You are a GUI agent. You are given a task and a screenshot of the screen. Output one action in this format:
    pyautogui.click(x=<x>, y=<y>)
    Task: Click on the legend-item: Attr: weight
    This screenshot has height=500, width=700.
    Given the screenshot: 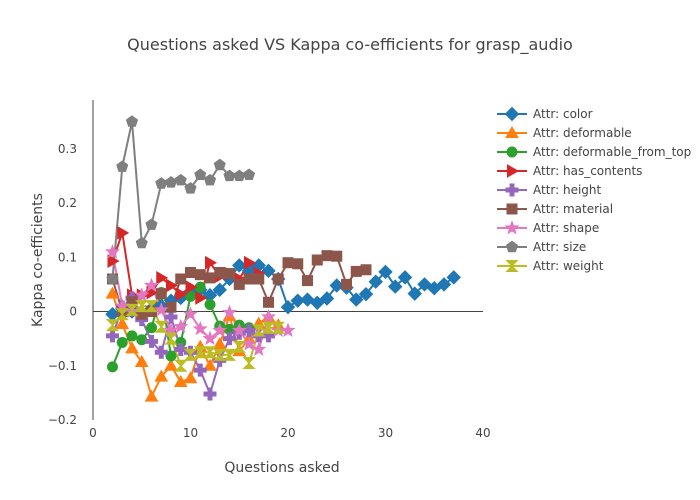 What is the action you would take?
    pyautogui.click(x=550, y=266)
    